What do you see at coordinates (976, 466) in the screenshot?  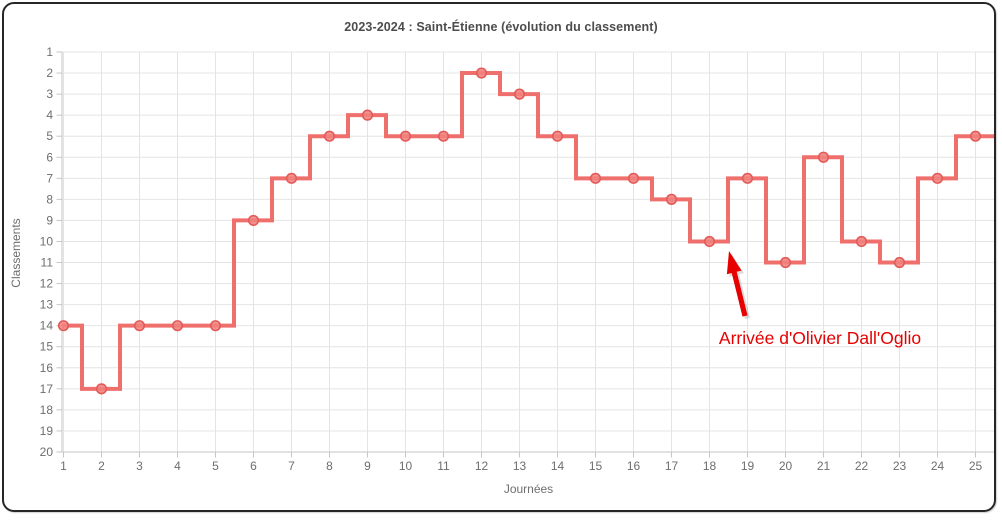 I see `svg-text: 25` at bounding box center [976, 466].